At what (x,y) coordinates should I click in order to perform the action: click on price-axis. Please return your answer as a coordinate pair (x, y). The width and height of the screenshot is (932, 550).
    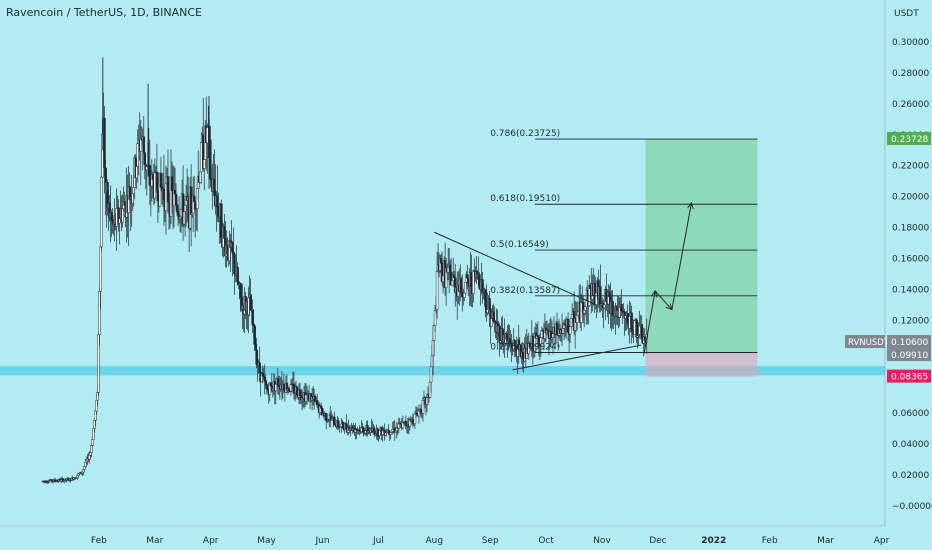
    Looking at the image, I should click on (908, 275).